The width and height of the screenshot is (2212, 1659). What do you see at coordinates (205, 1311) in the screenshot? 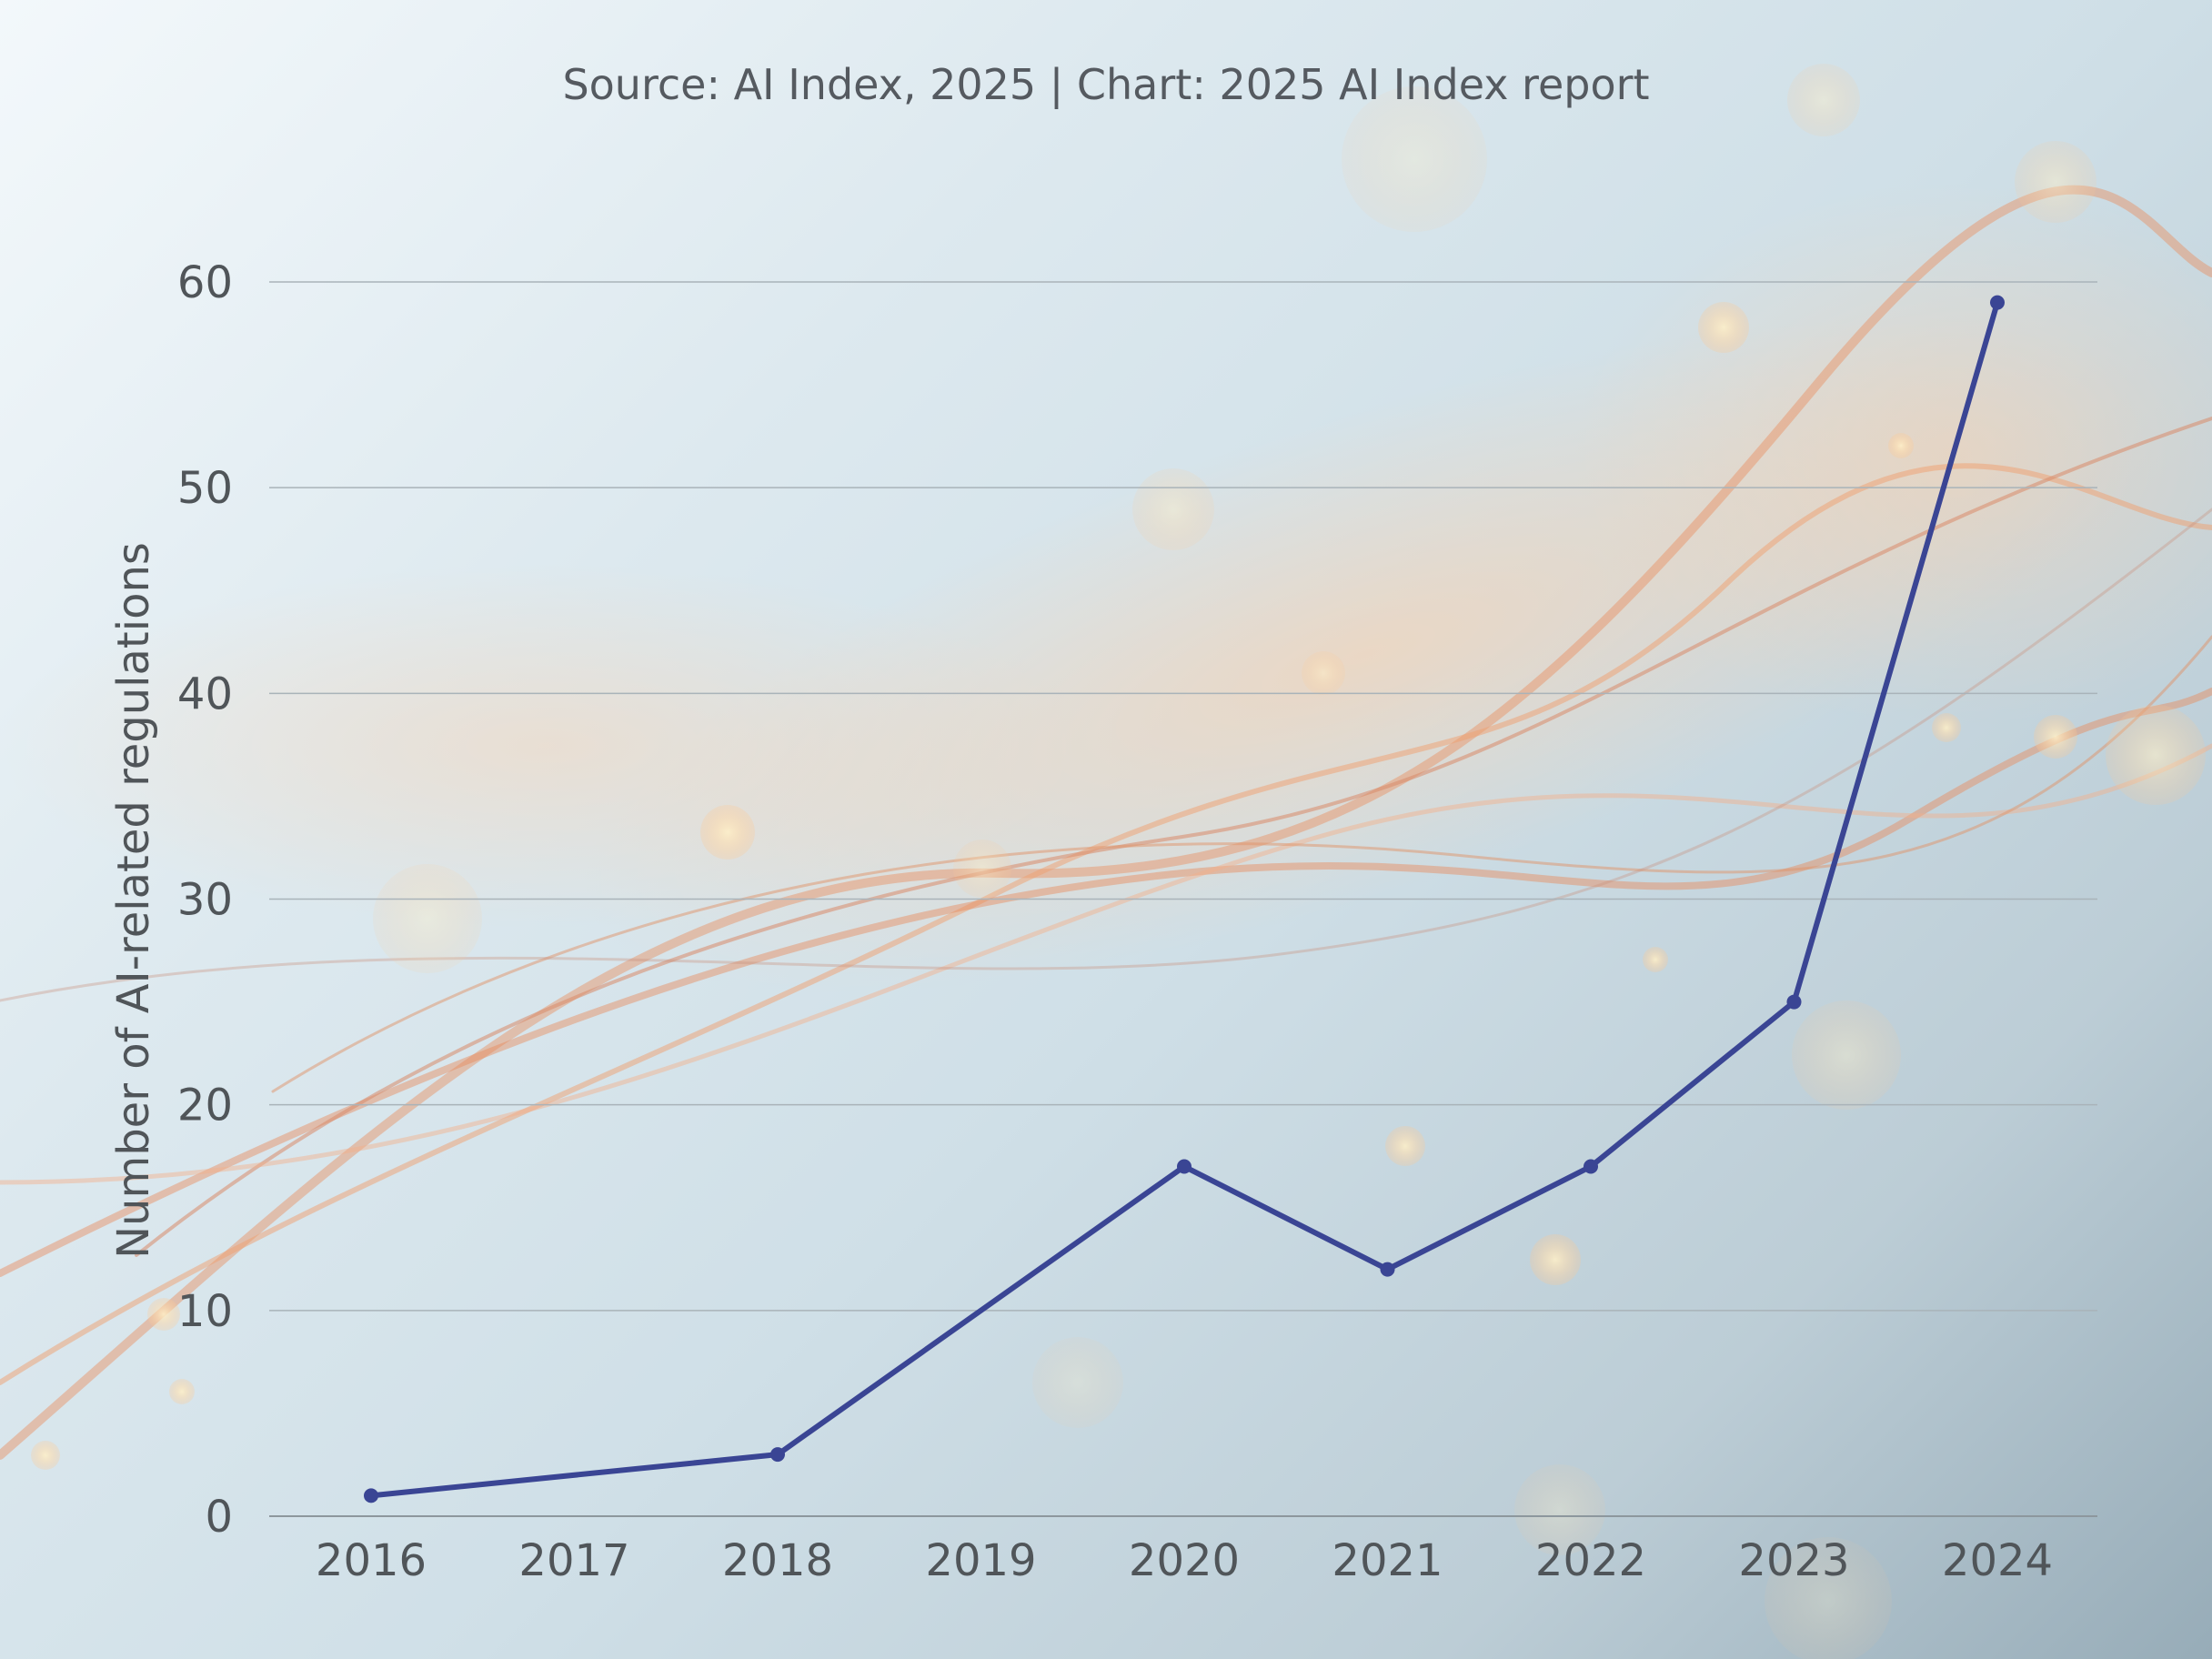
I see `y-tick-label: 10` at bounding box center [205, 1311].